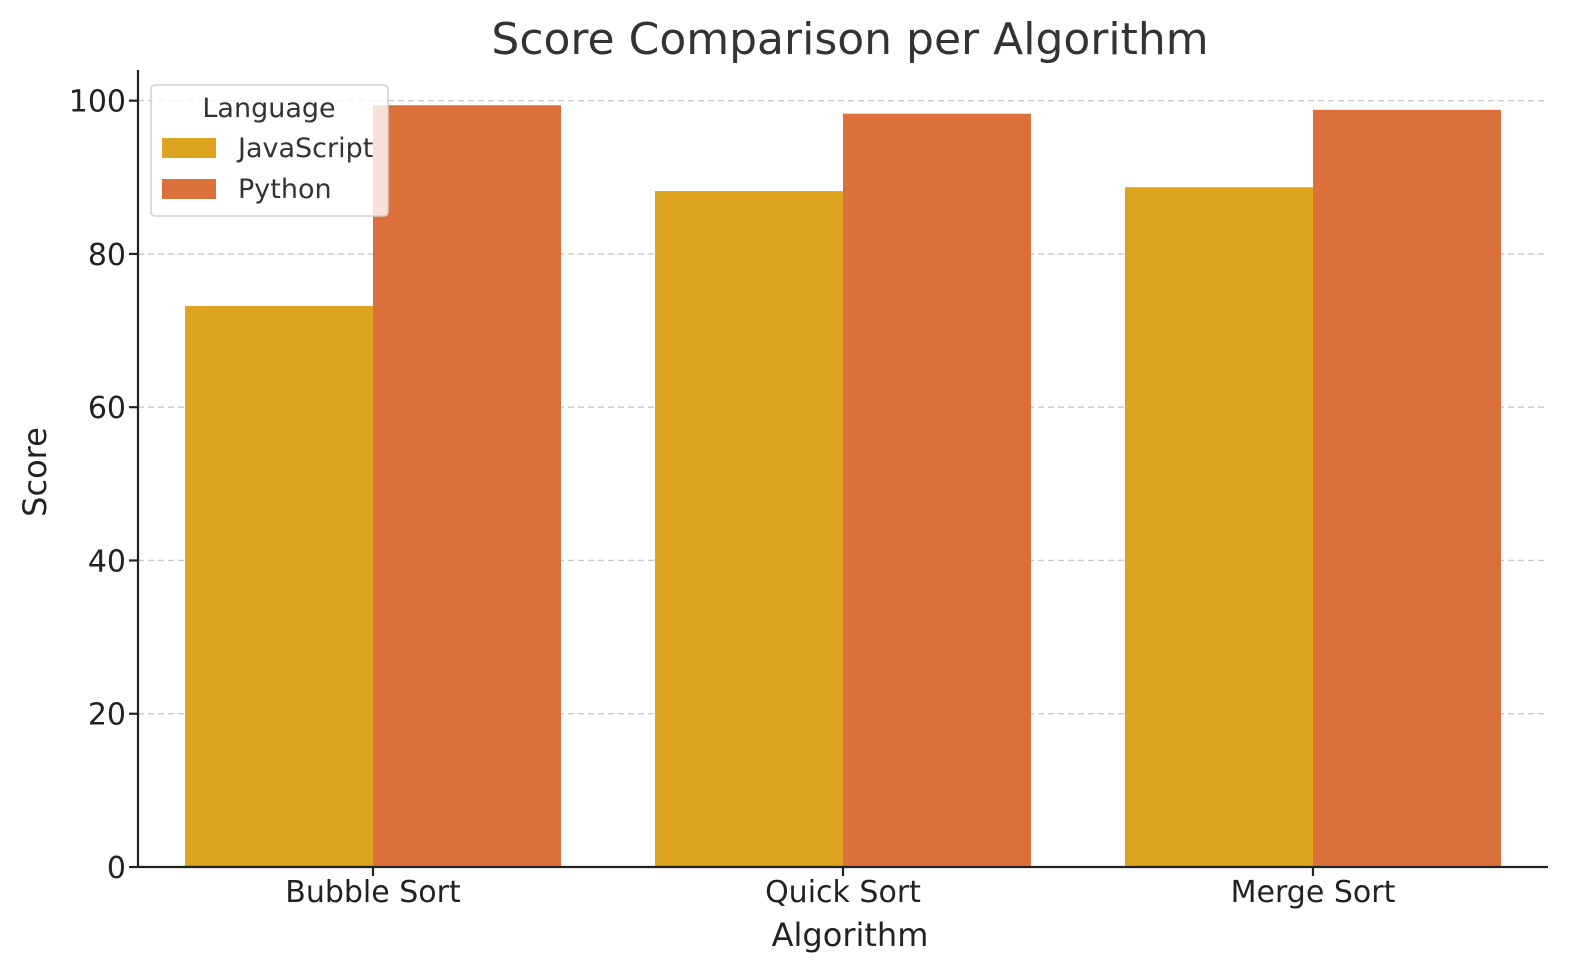 This screenshot has height=980, width=1580. I want to click on bar-javascript-quick-sort, so click(749, 529).